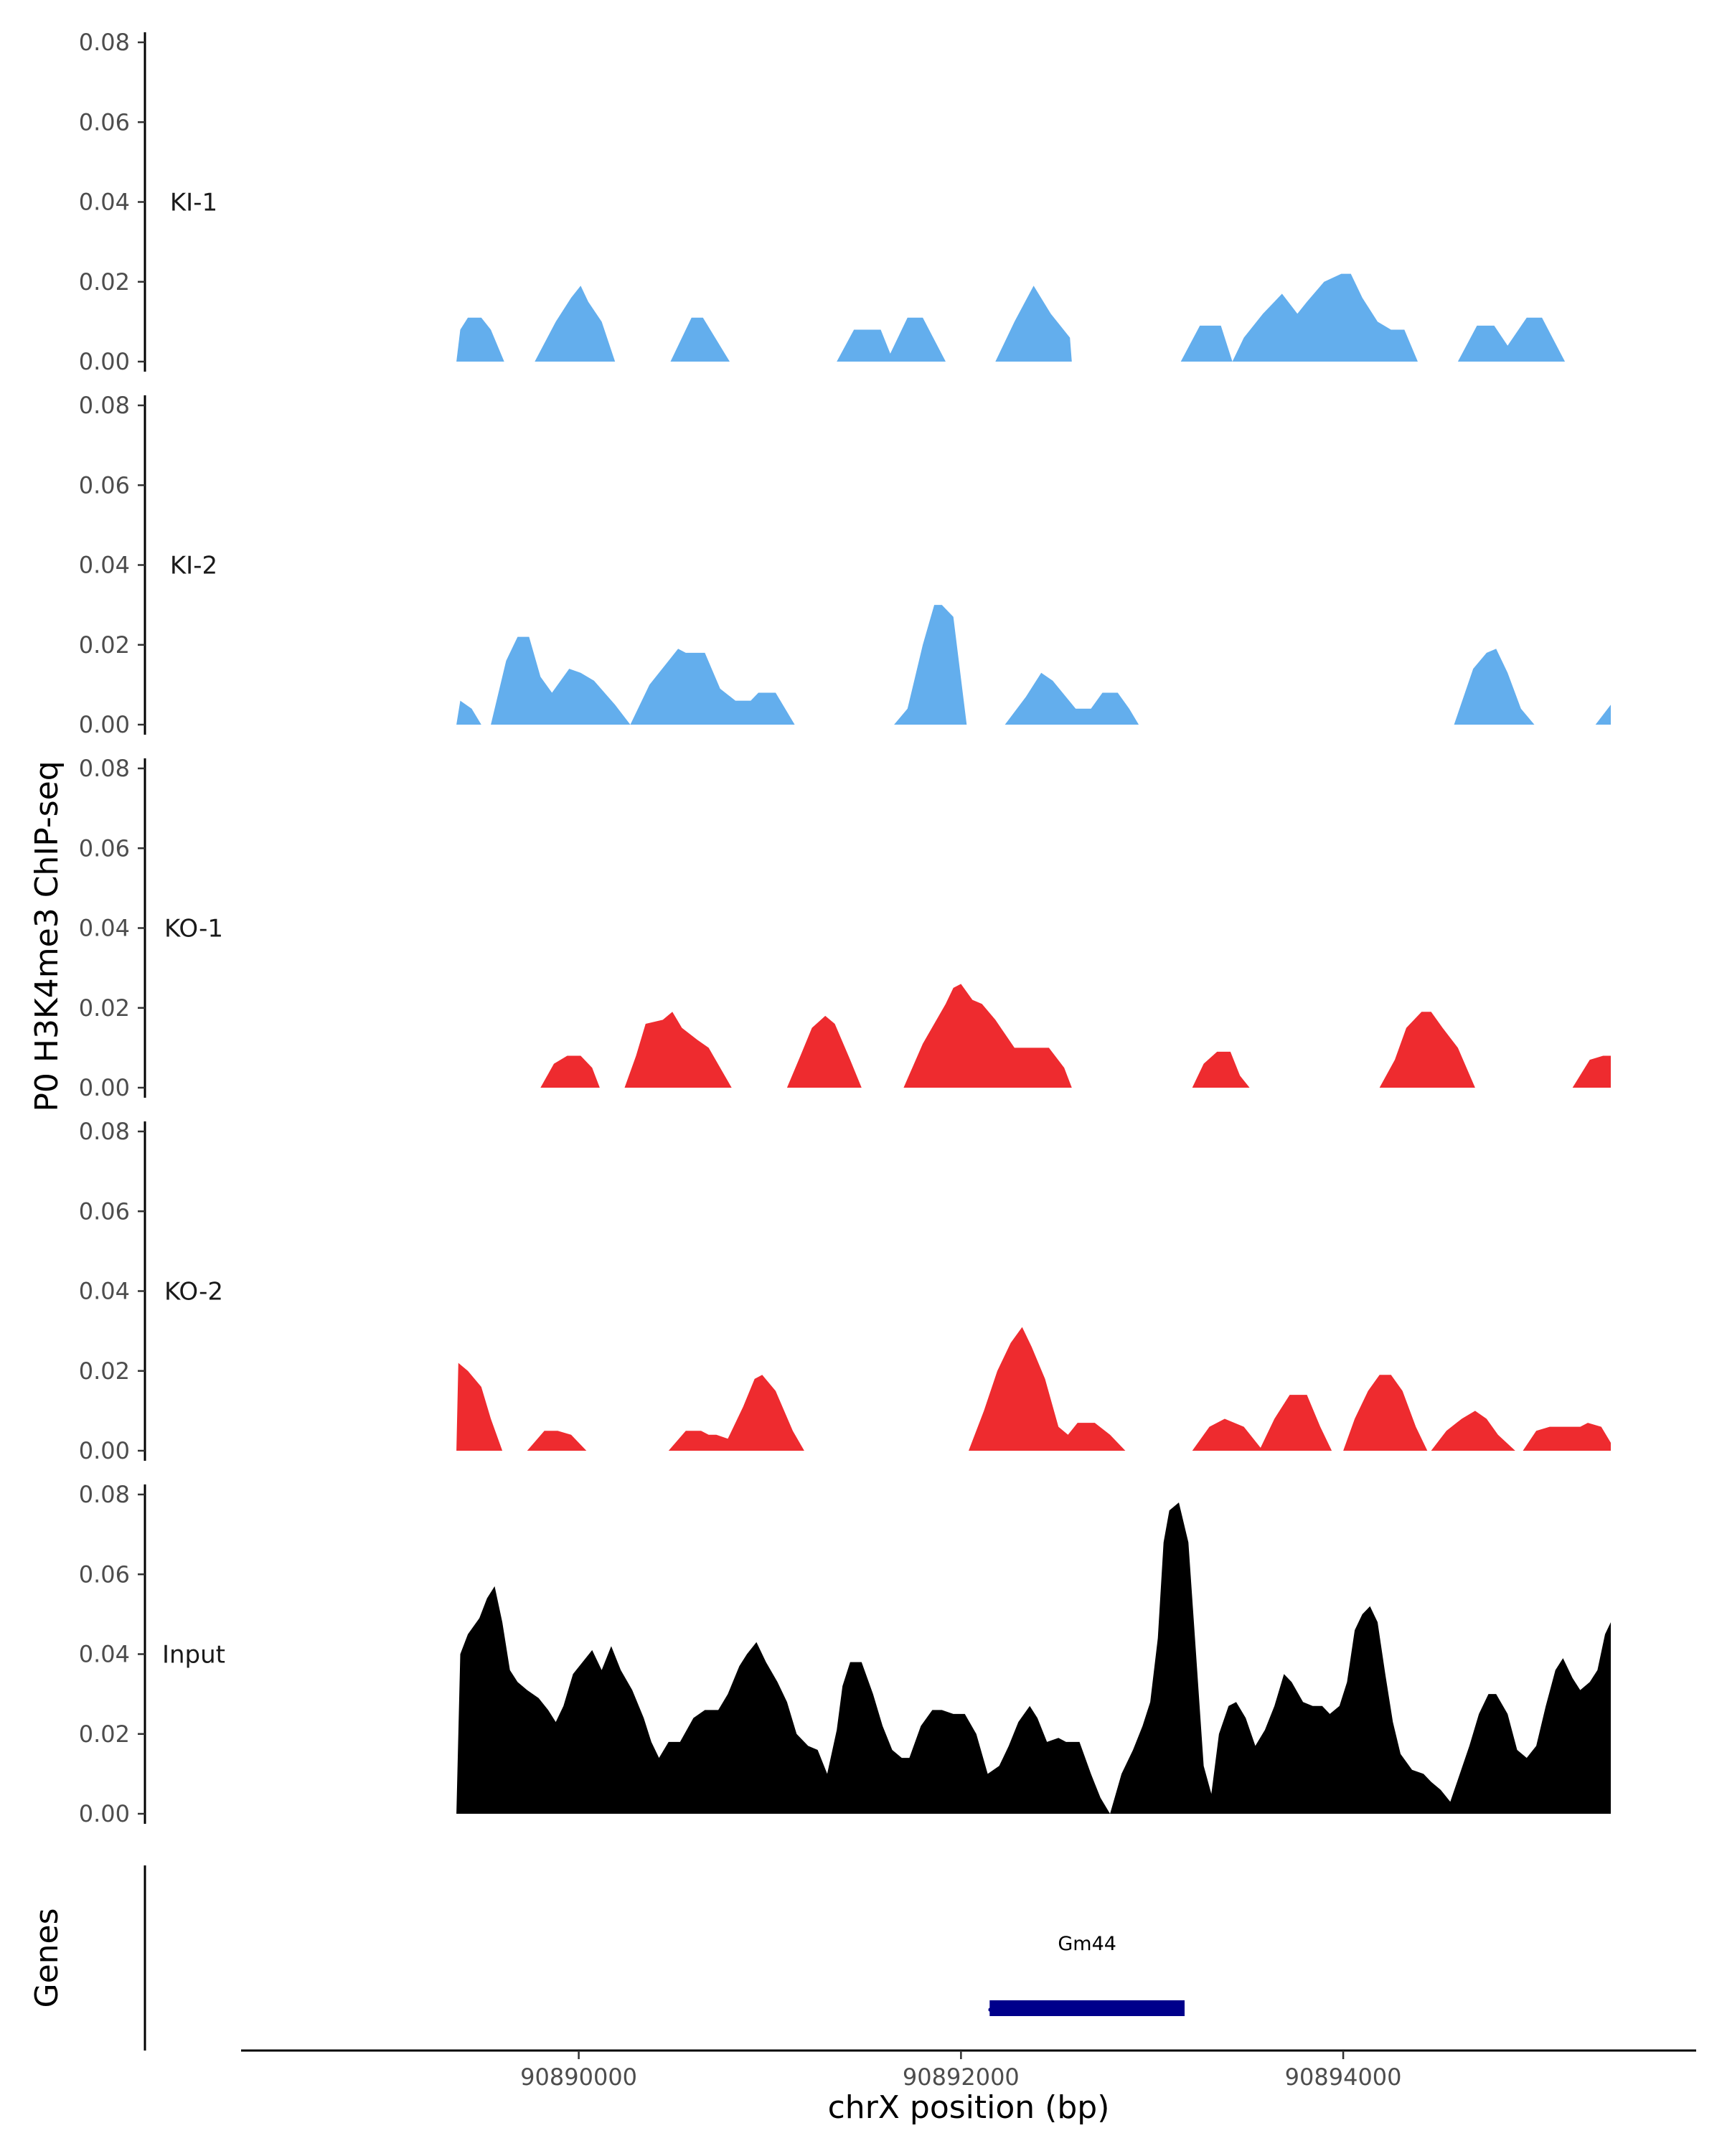  Describe the element at coordinates (845, 565) in the screenshot. I see `track-ki-2: 0.00 0.02 0.04 0.06 0.08 KI-2` at that location.